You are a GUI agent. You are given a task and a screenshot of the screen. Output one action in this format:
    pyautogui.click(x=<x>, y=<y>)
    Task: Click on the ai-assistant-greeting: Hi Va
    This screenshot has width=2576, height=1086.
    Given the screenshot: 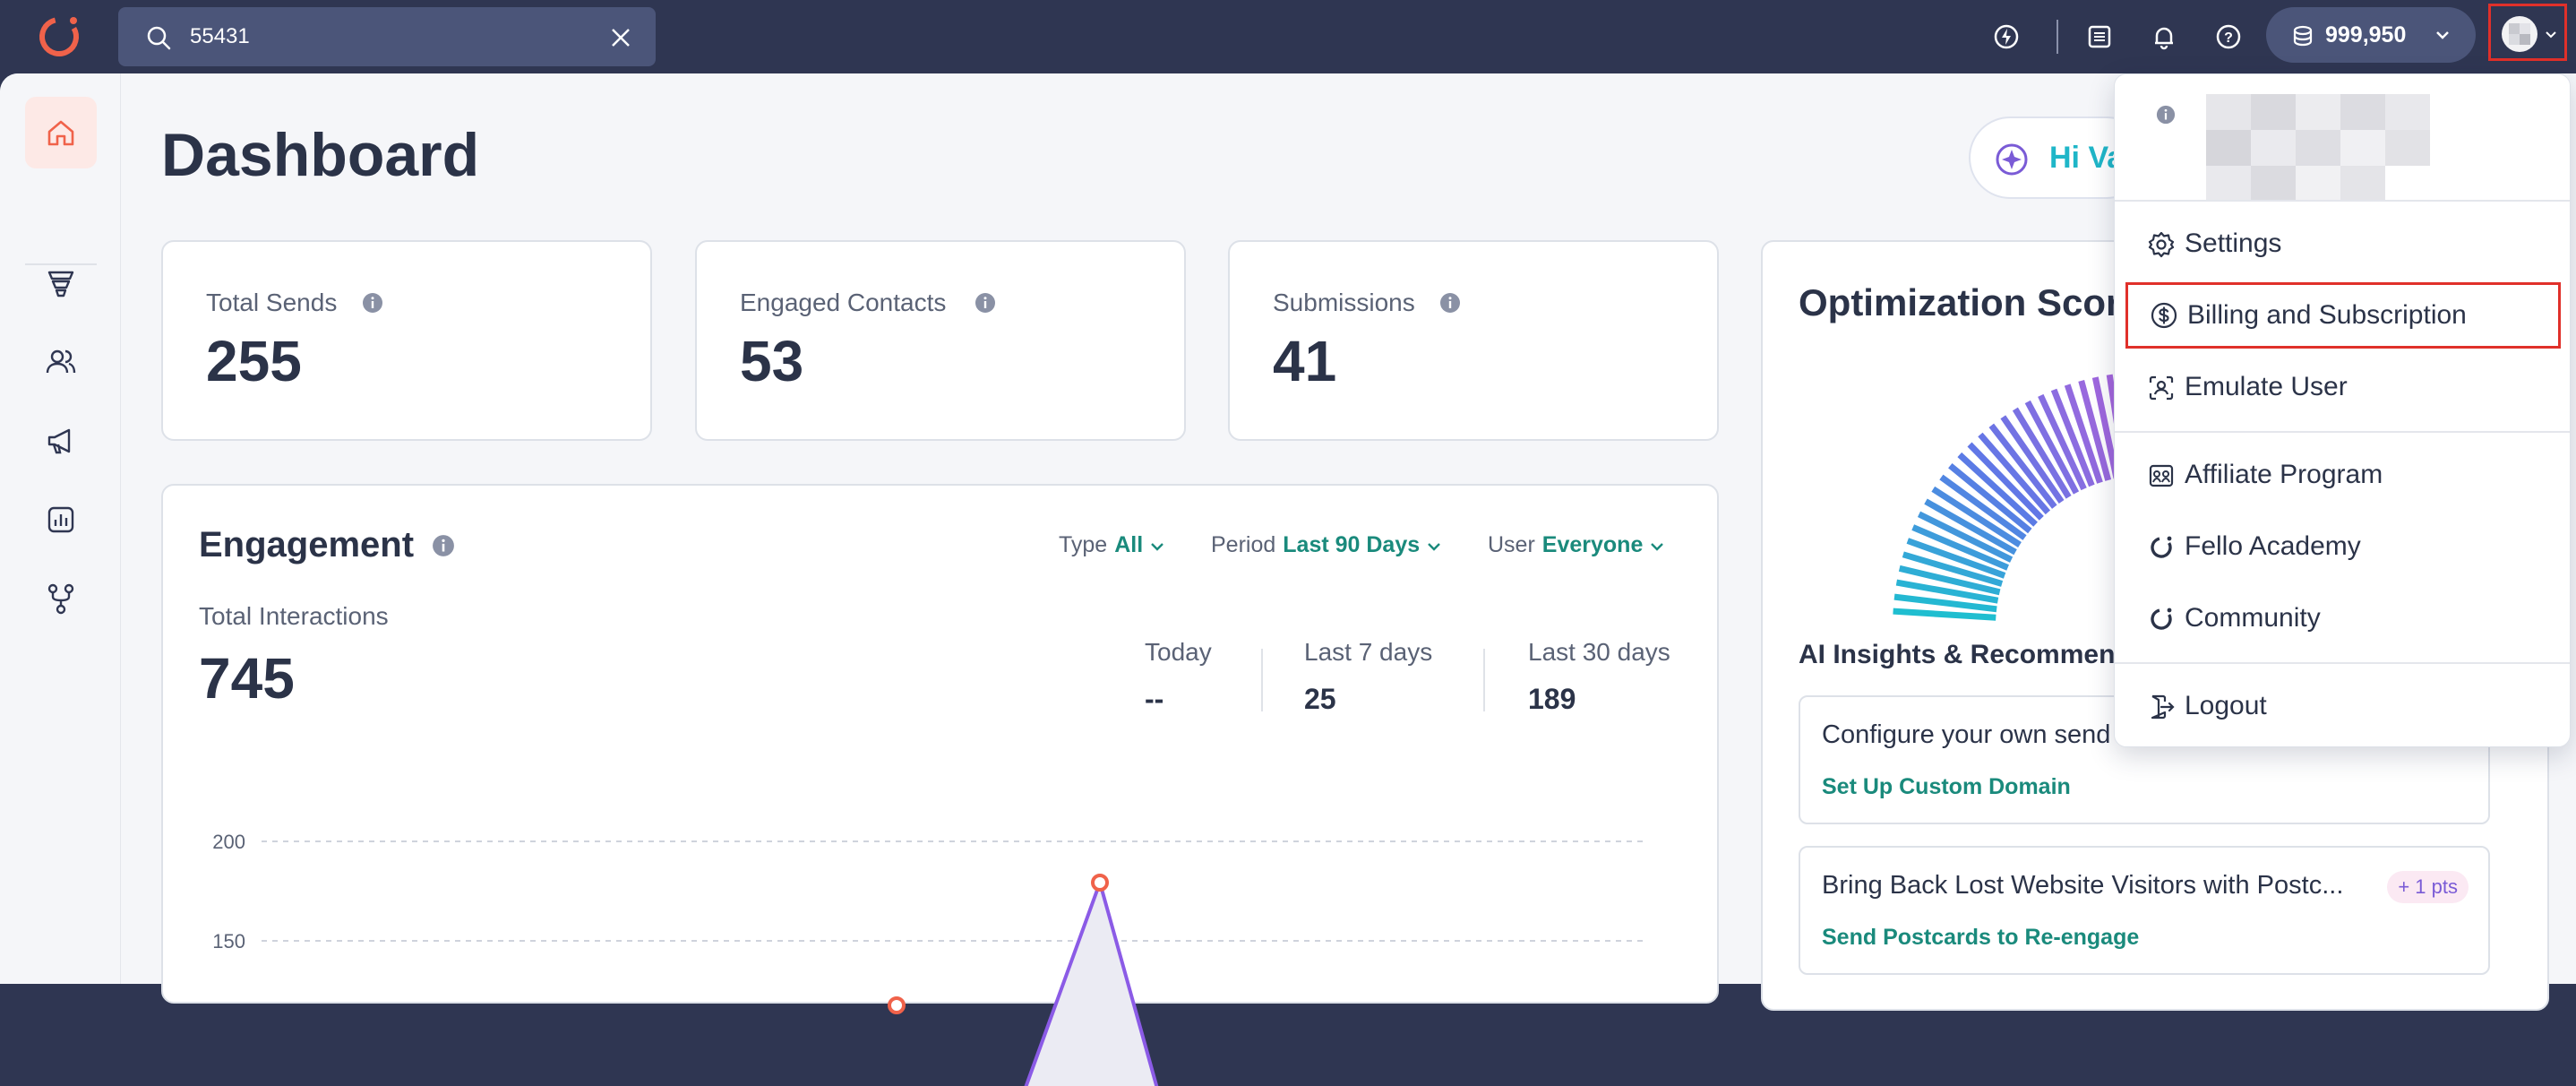 What is the action you would take?
    pyautogui.click(x=2087, y=158)
    